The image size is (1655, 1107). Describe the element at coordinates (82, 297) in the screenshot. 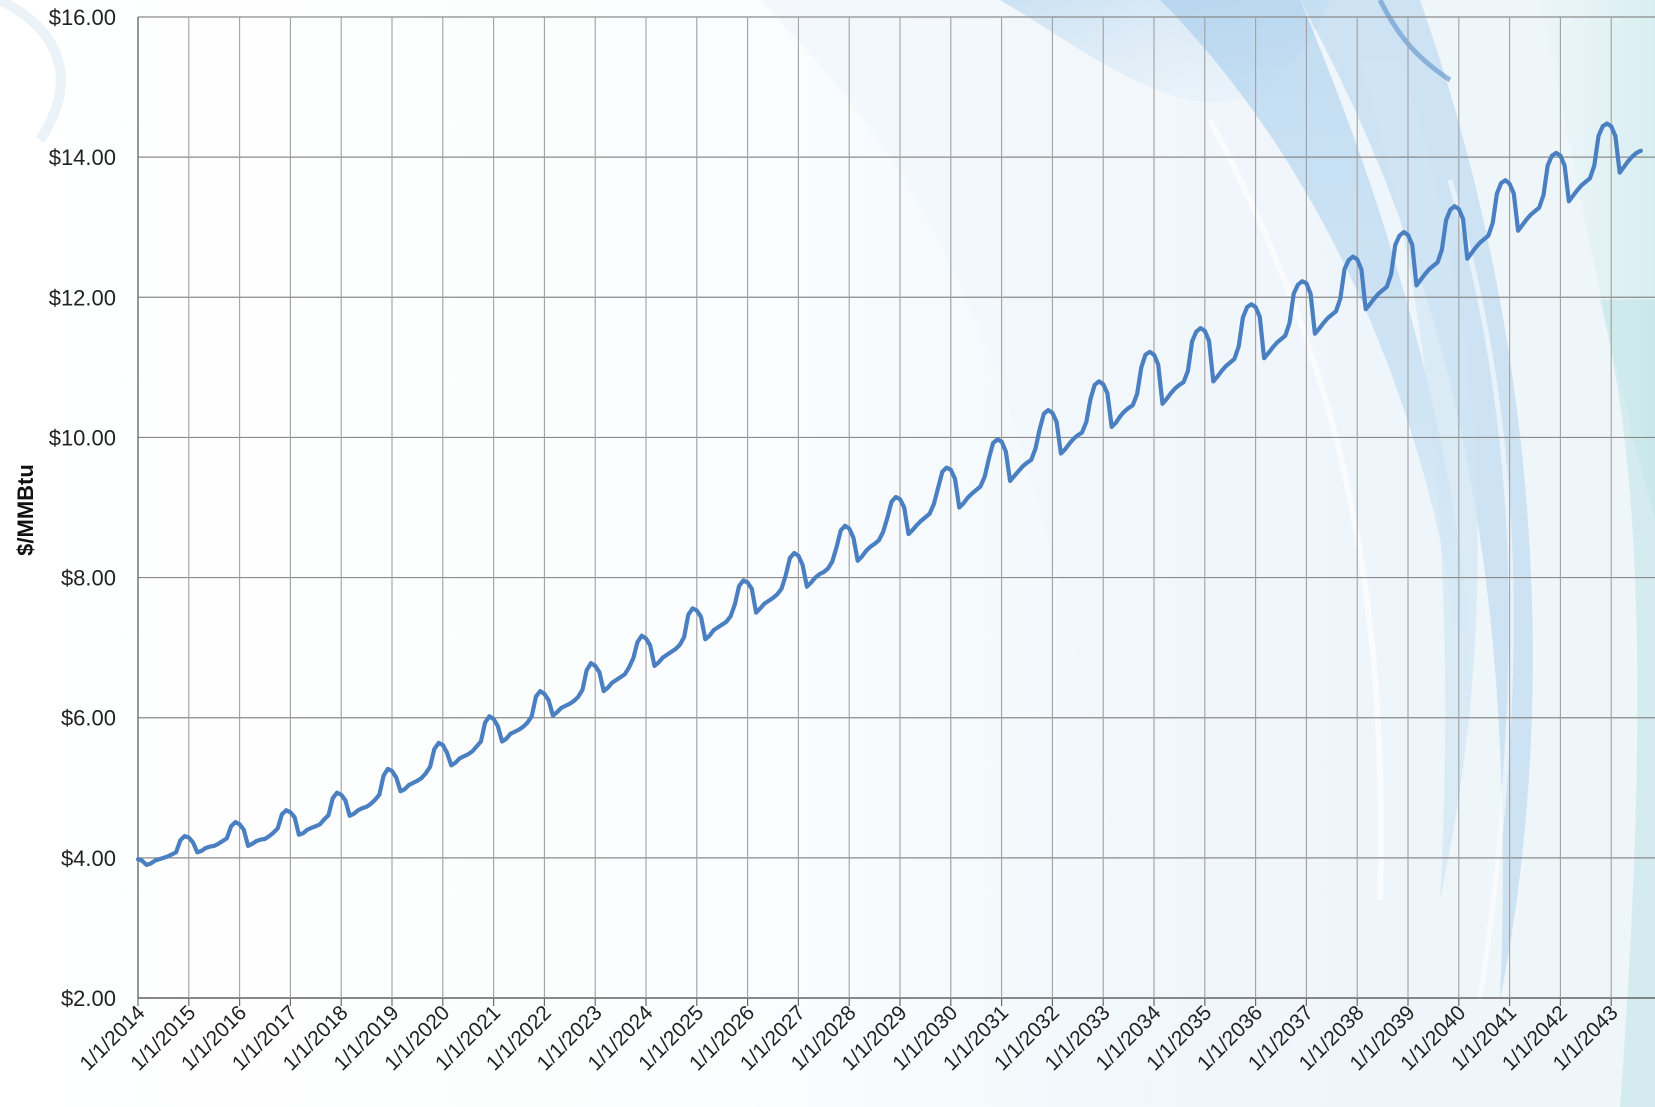

I see `y-tick-label: $12.00` at that location.